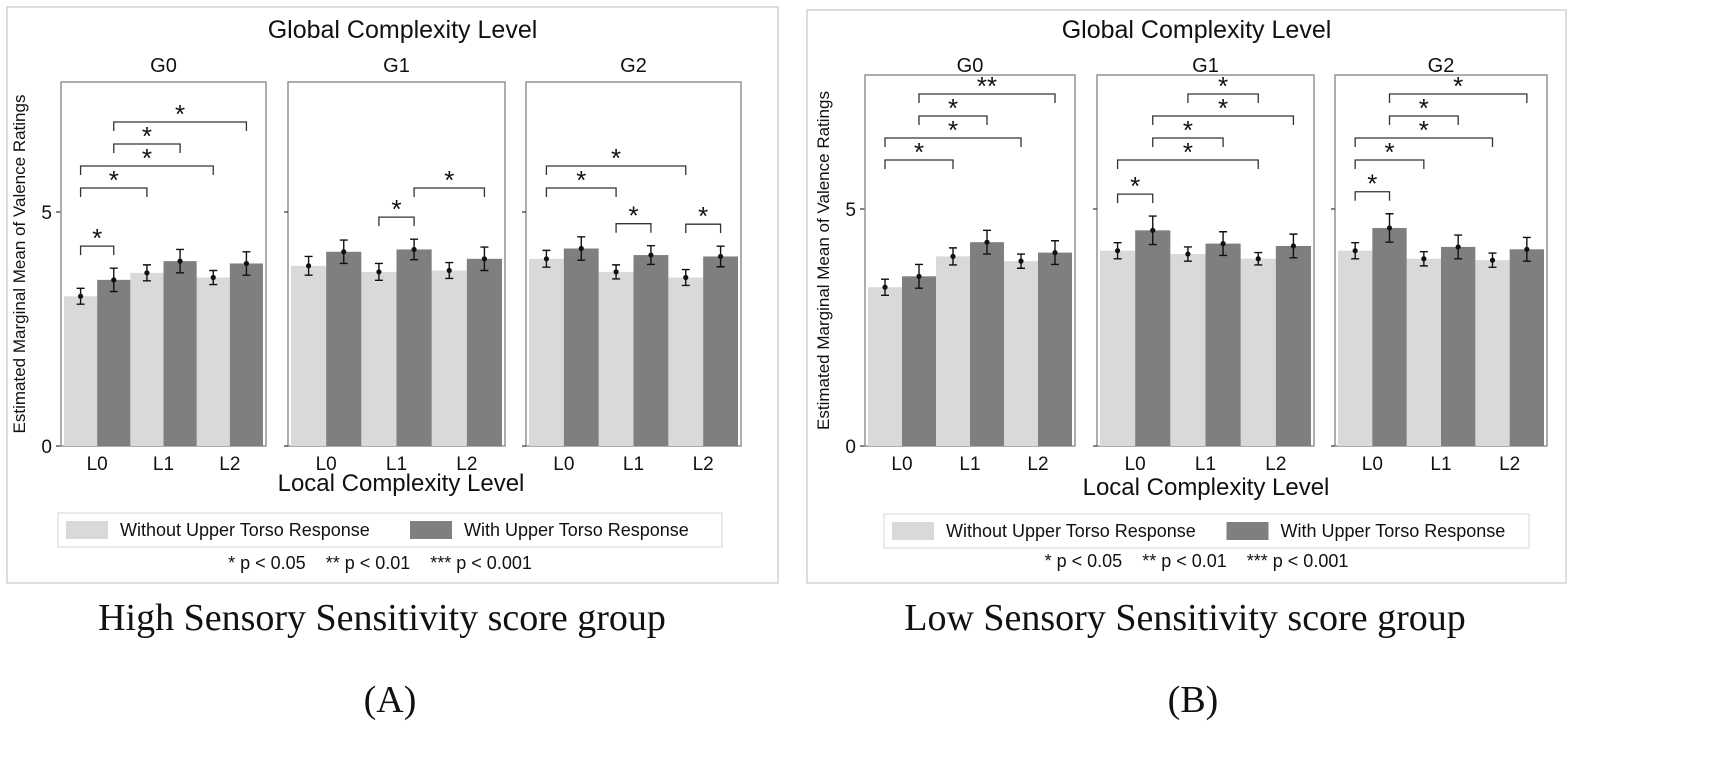 This screenshot has height=780, width=1712. I want to click on facet-label: G0, so click(970, 66).